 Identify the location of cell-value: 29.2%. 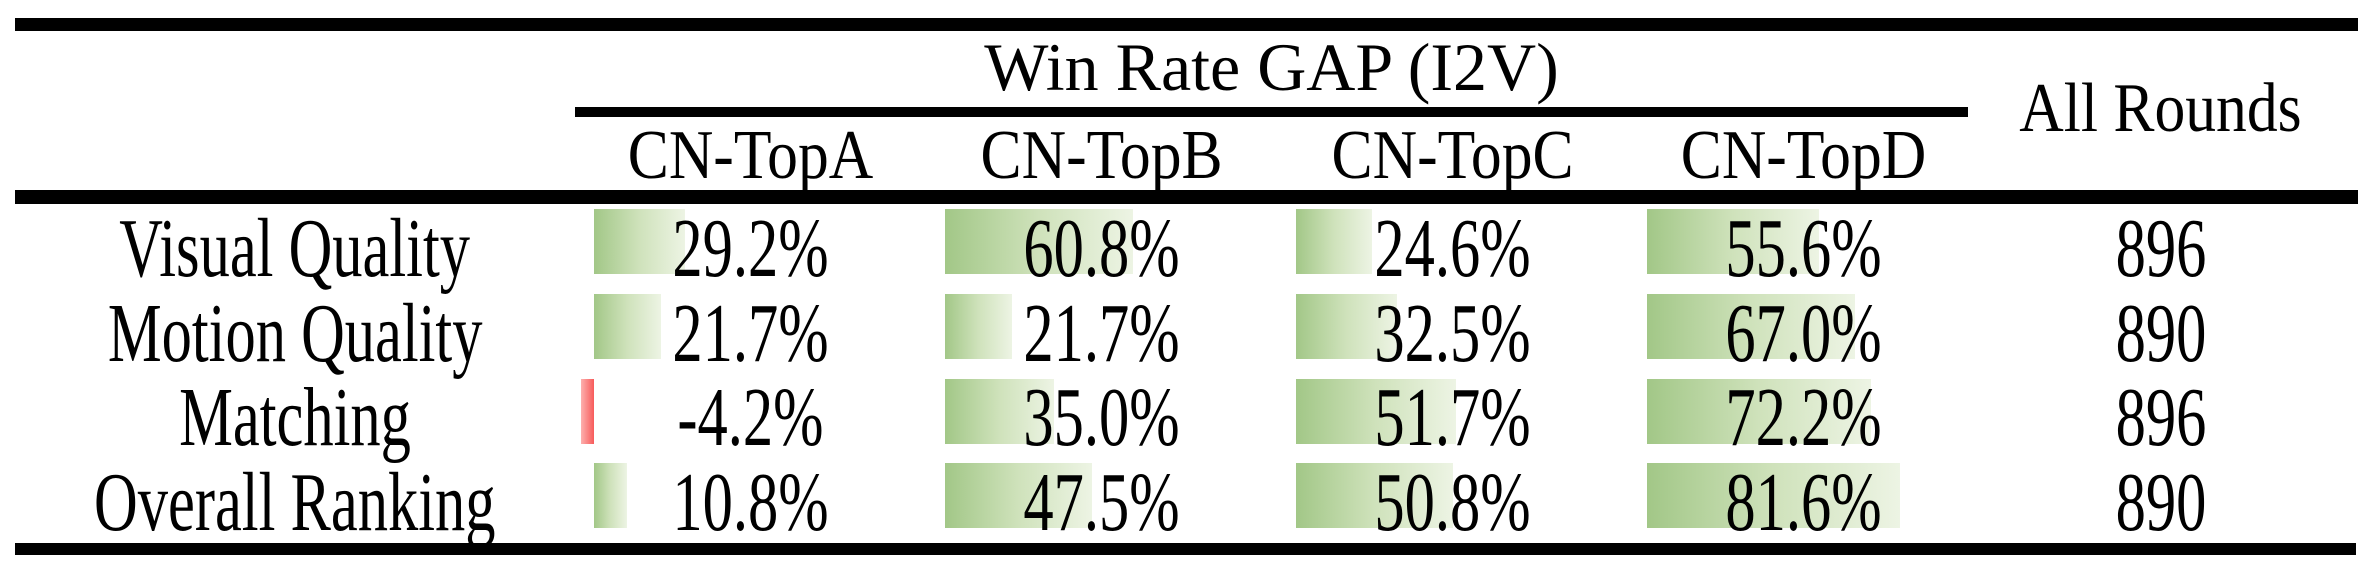
(750, 248).